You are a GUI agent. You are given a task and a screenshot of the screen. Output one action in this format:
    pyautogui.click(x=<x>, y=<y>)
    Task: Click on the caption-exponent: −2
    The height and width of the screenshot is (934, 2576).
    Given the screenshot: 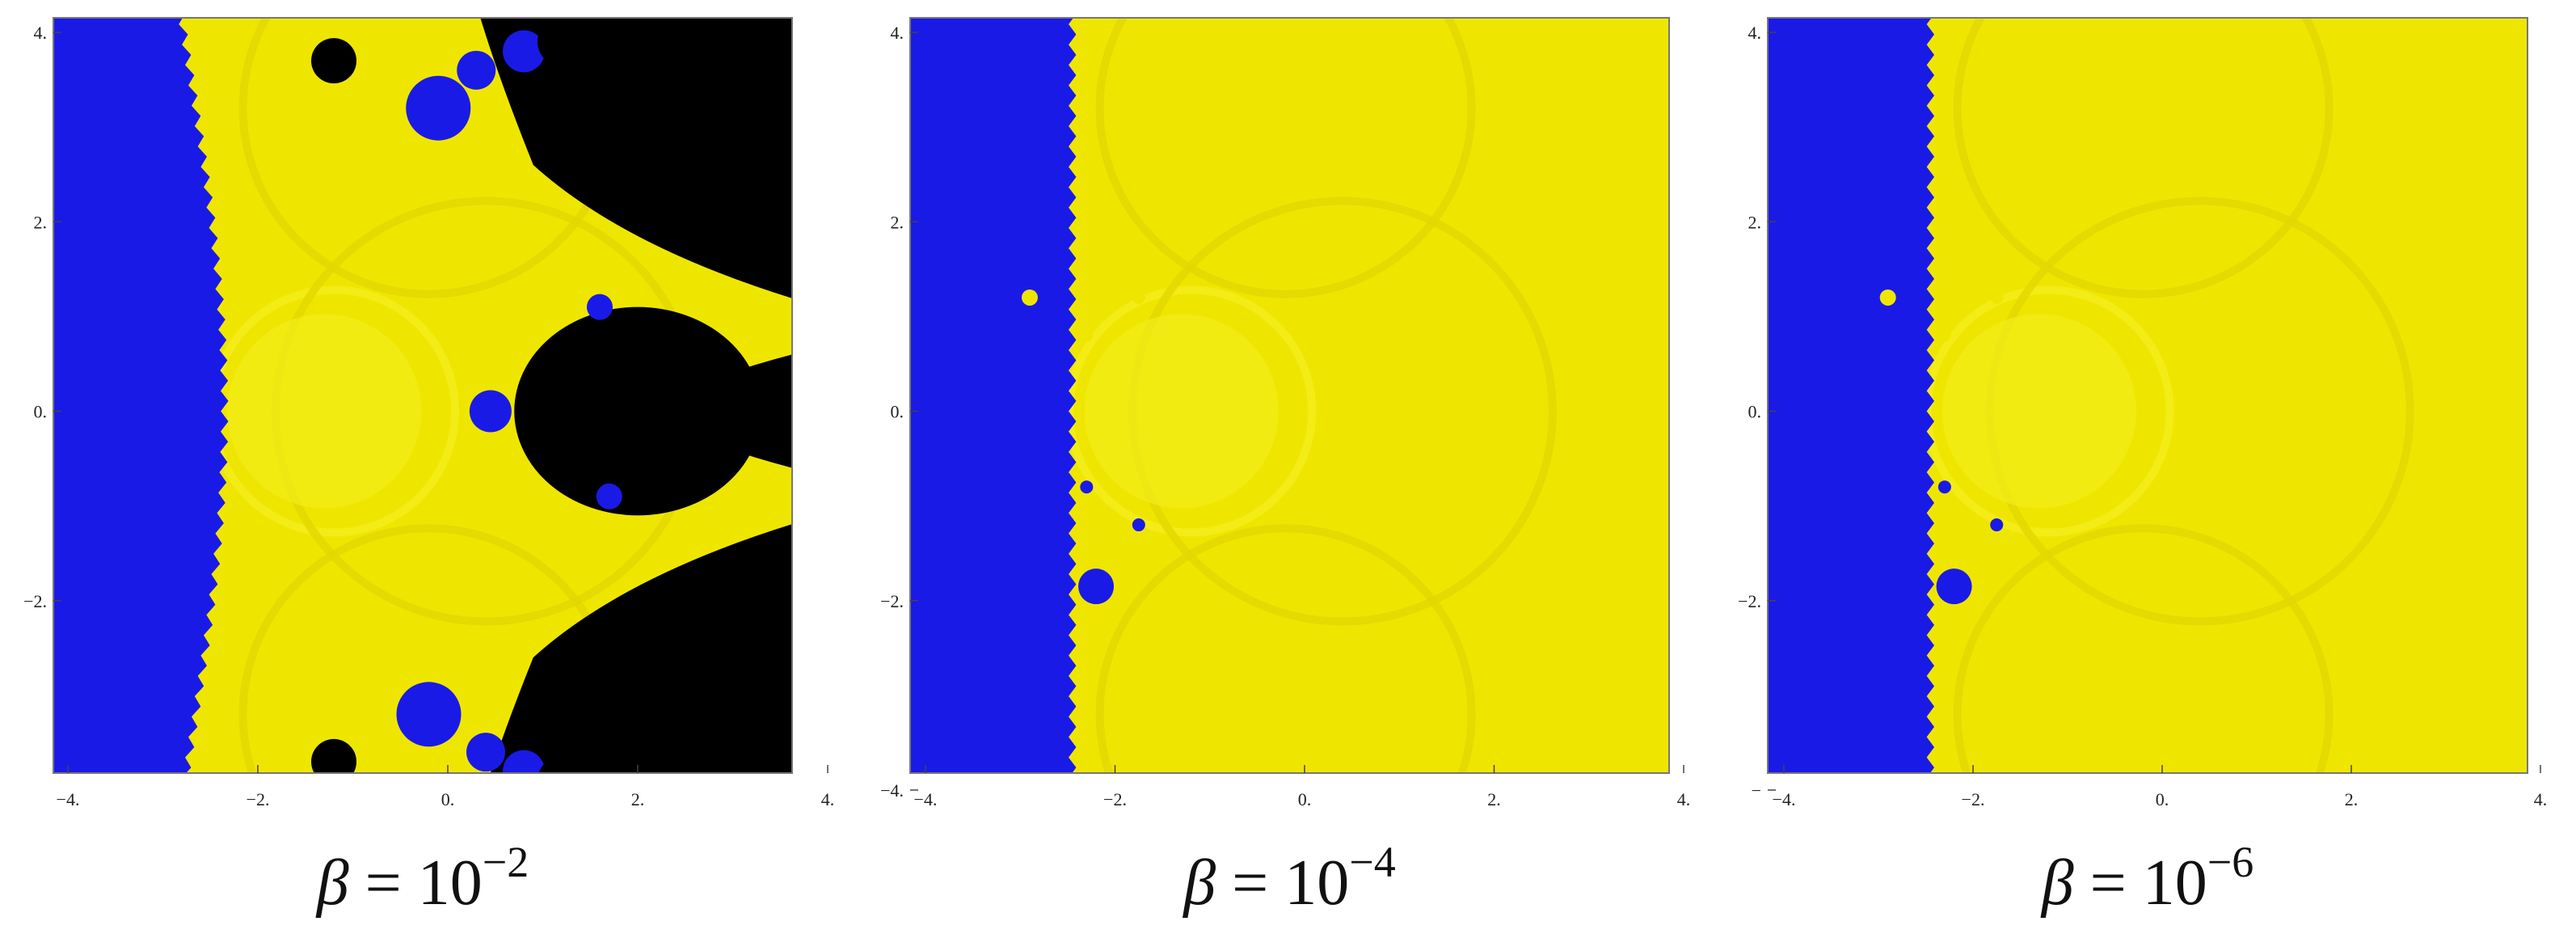 What is the action you would take?
    pyautogui.click(x=506, y=862)
    